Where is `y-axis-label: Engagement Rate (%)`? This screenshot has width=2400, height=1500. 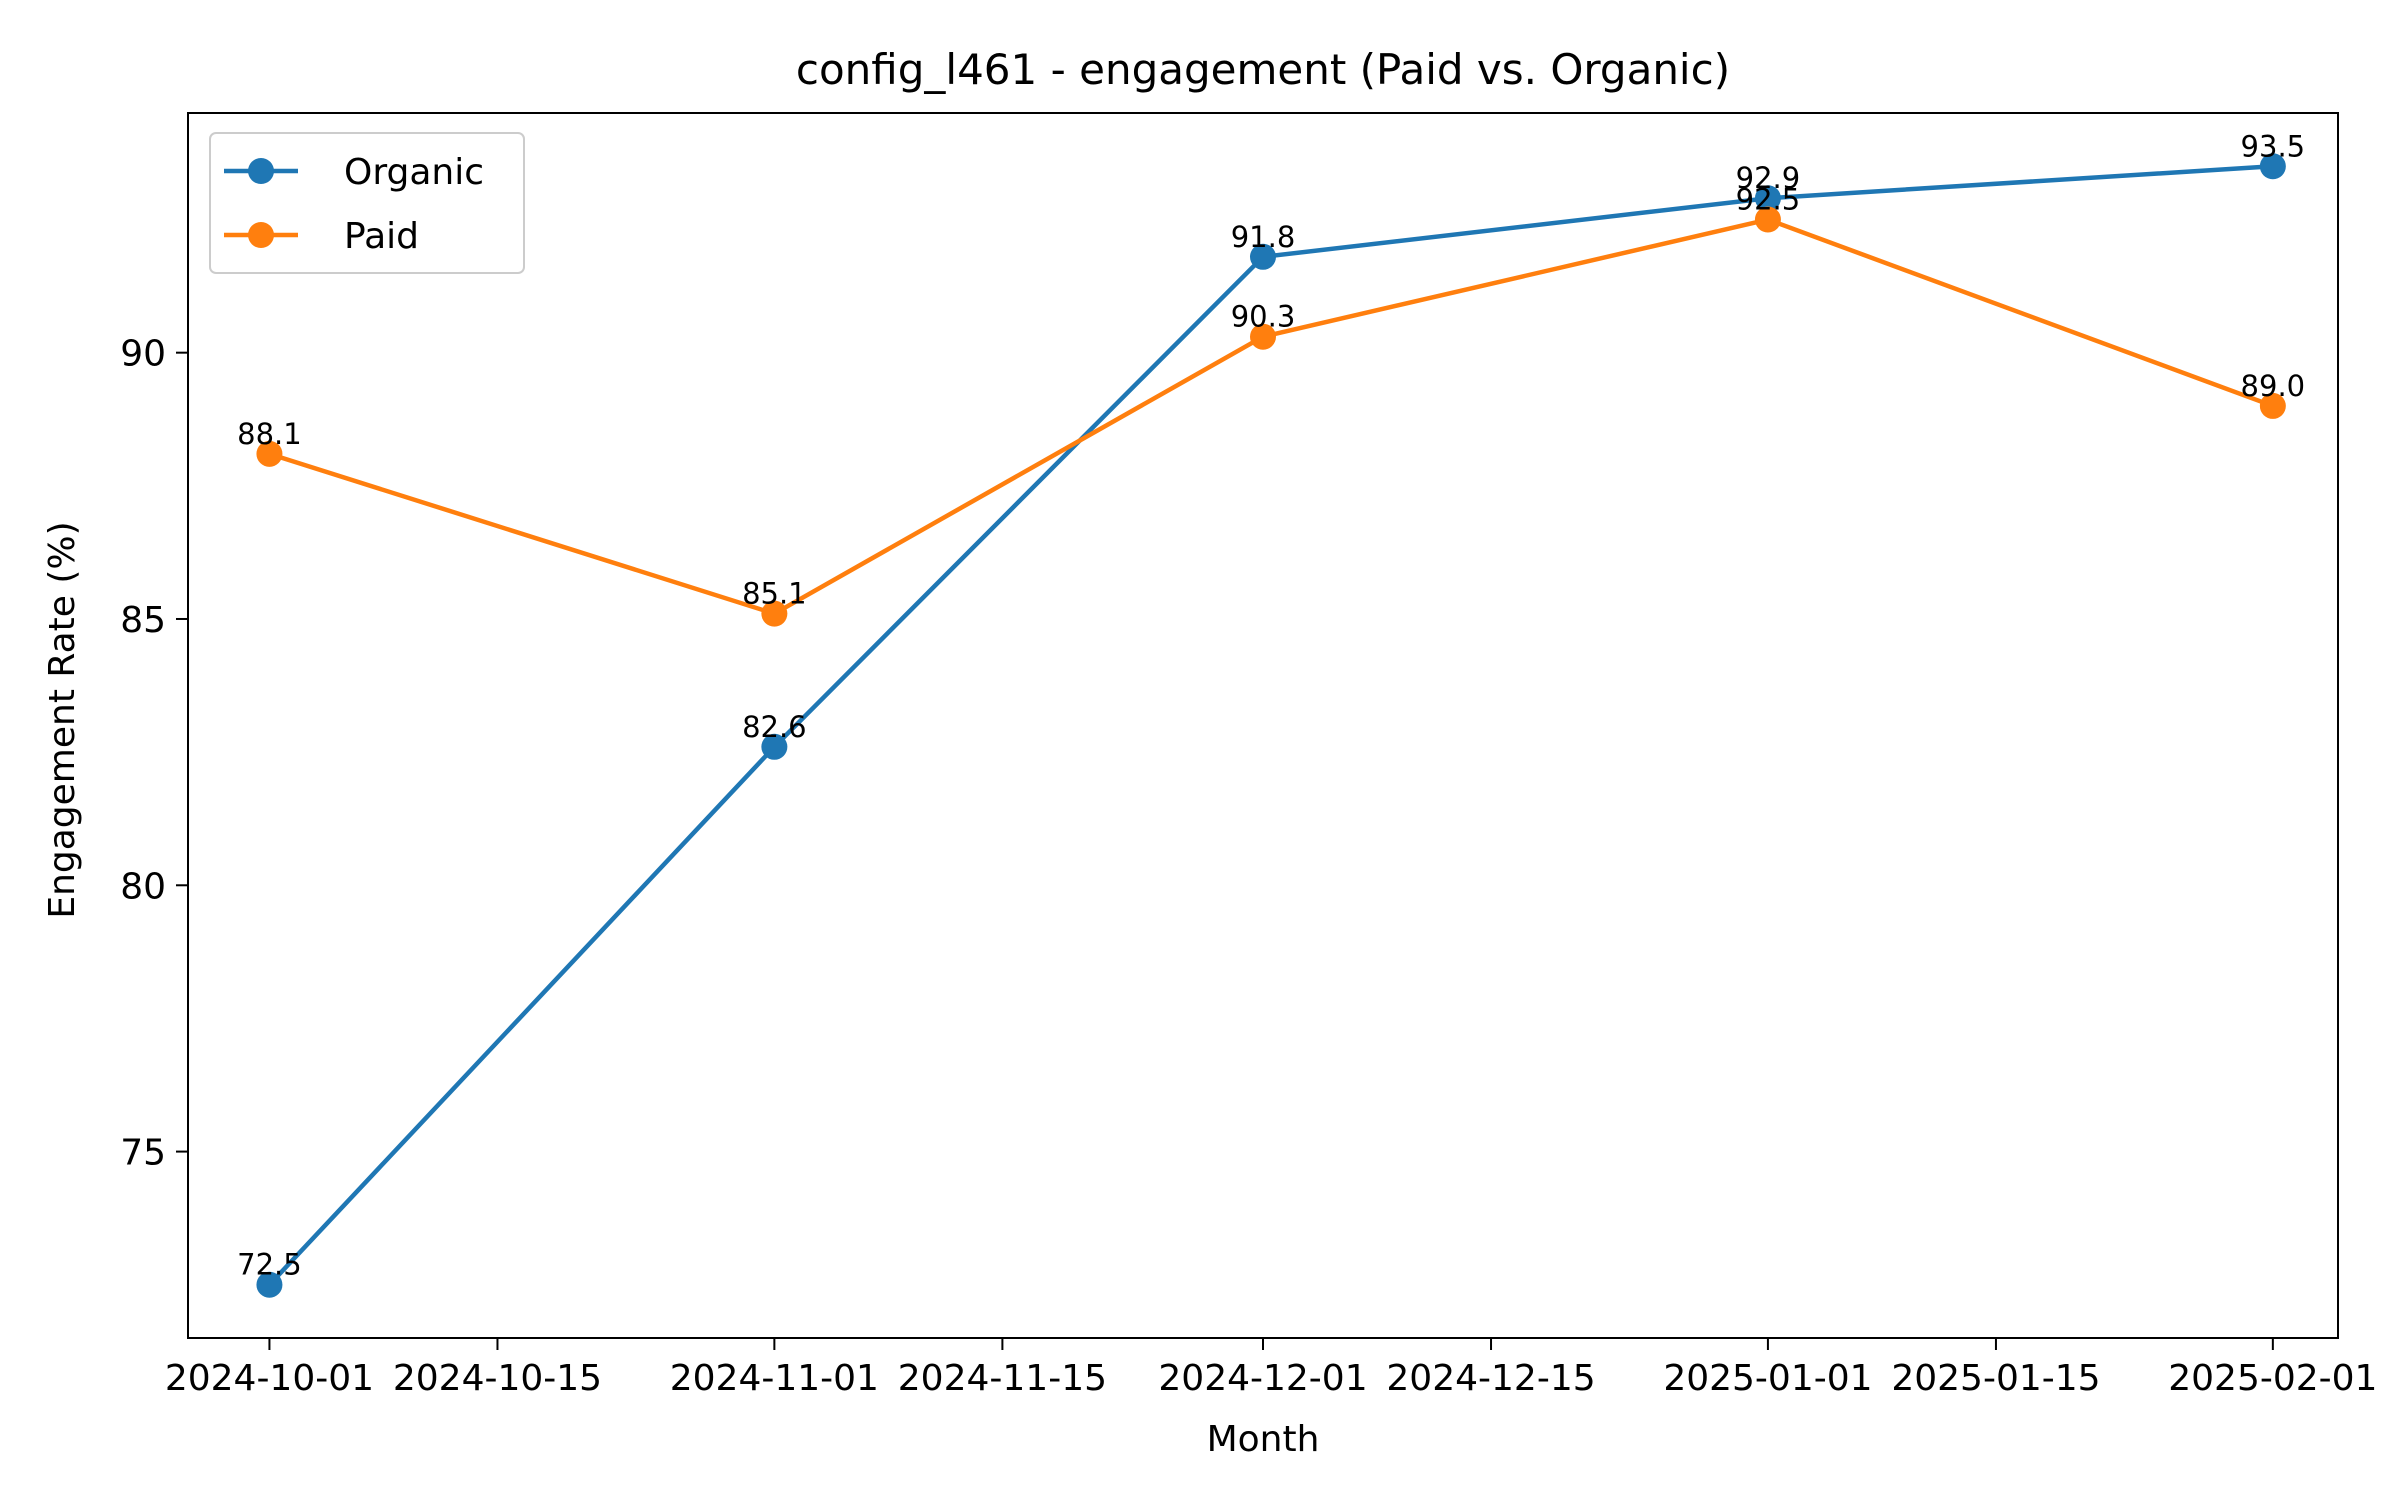 y-axis-label: Engagement Rate (%) is located at coordinates (62, 719).